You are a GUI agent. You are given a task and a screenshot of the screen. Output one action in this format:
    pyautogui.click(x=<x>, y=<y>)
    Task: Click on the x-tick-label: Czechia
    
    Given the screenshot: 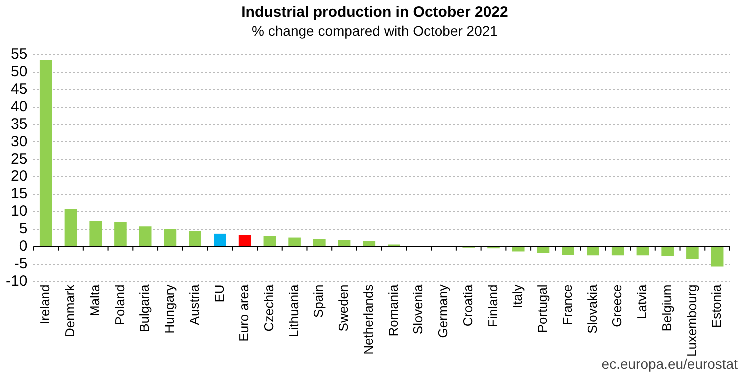 What is the action you would take?
    pyautogui.click(x=269, y=308)
    